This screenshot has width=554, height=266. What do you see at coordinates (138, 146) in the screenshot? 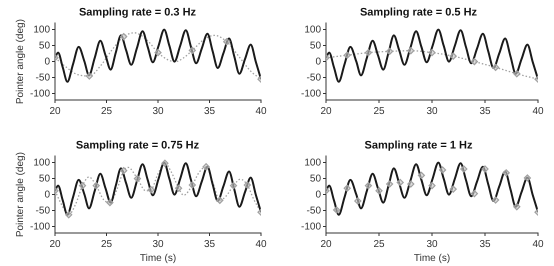
I see `chart-title: Sampling rate = 0.75 Hz` at bounding box center [138, 146].